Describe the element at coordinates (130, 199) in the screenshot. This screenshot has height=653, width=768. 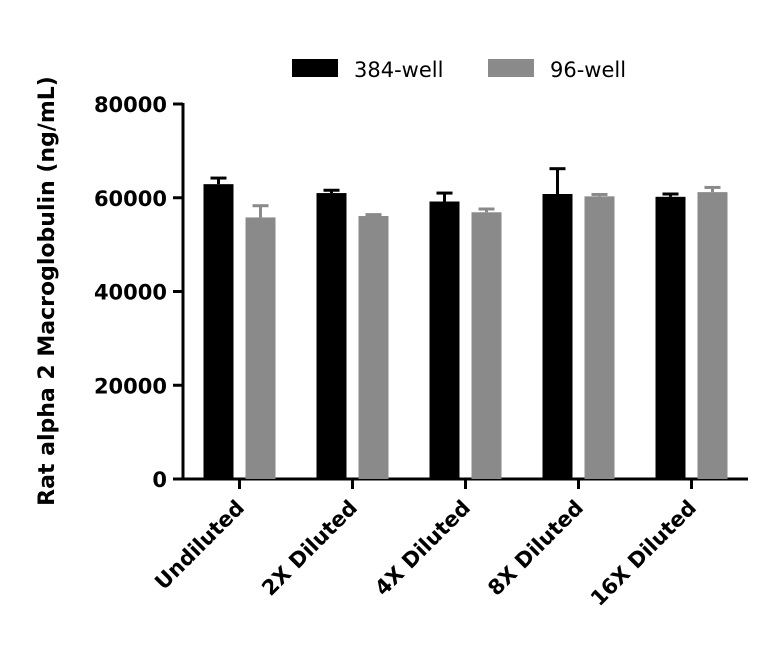
I see `y-tick-label: 60000` at that location.